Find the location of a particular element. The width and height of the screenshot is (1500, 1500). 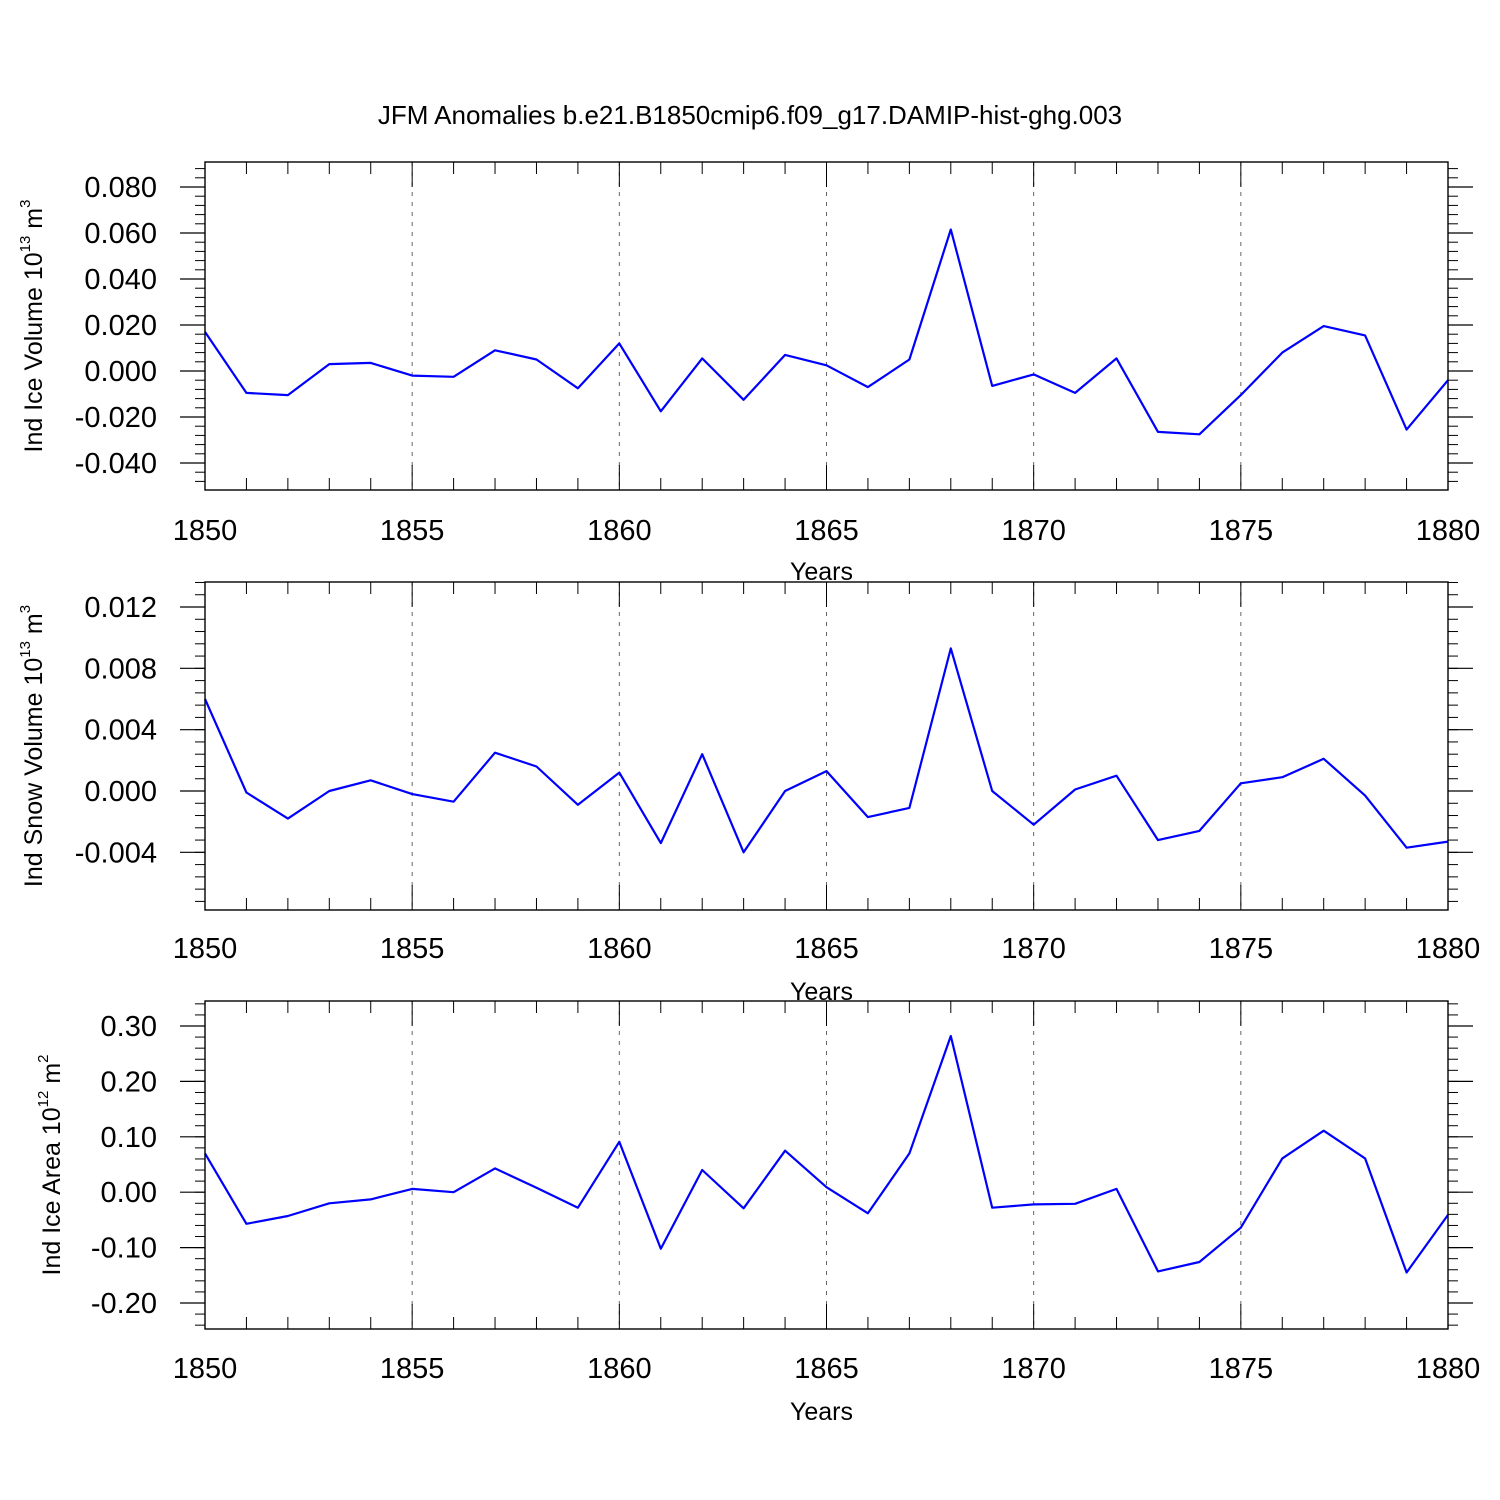

series-snow-volume is located at coordinates (826, 750).